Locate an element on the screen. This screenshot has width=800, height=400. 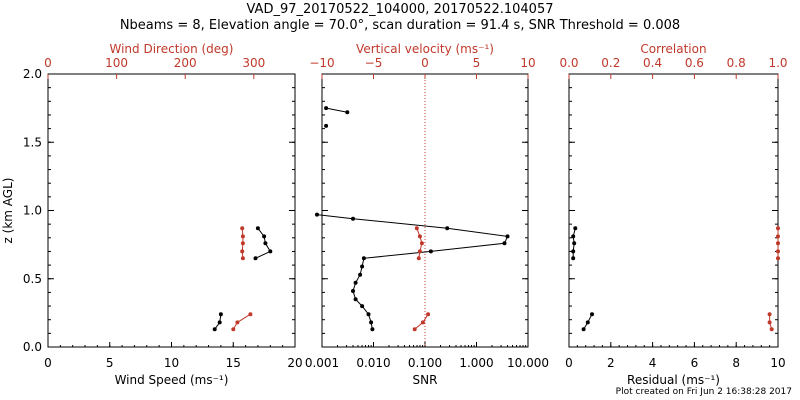
residual-bottom-tick-label: 6 is located at coordinates (695, 363).